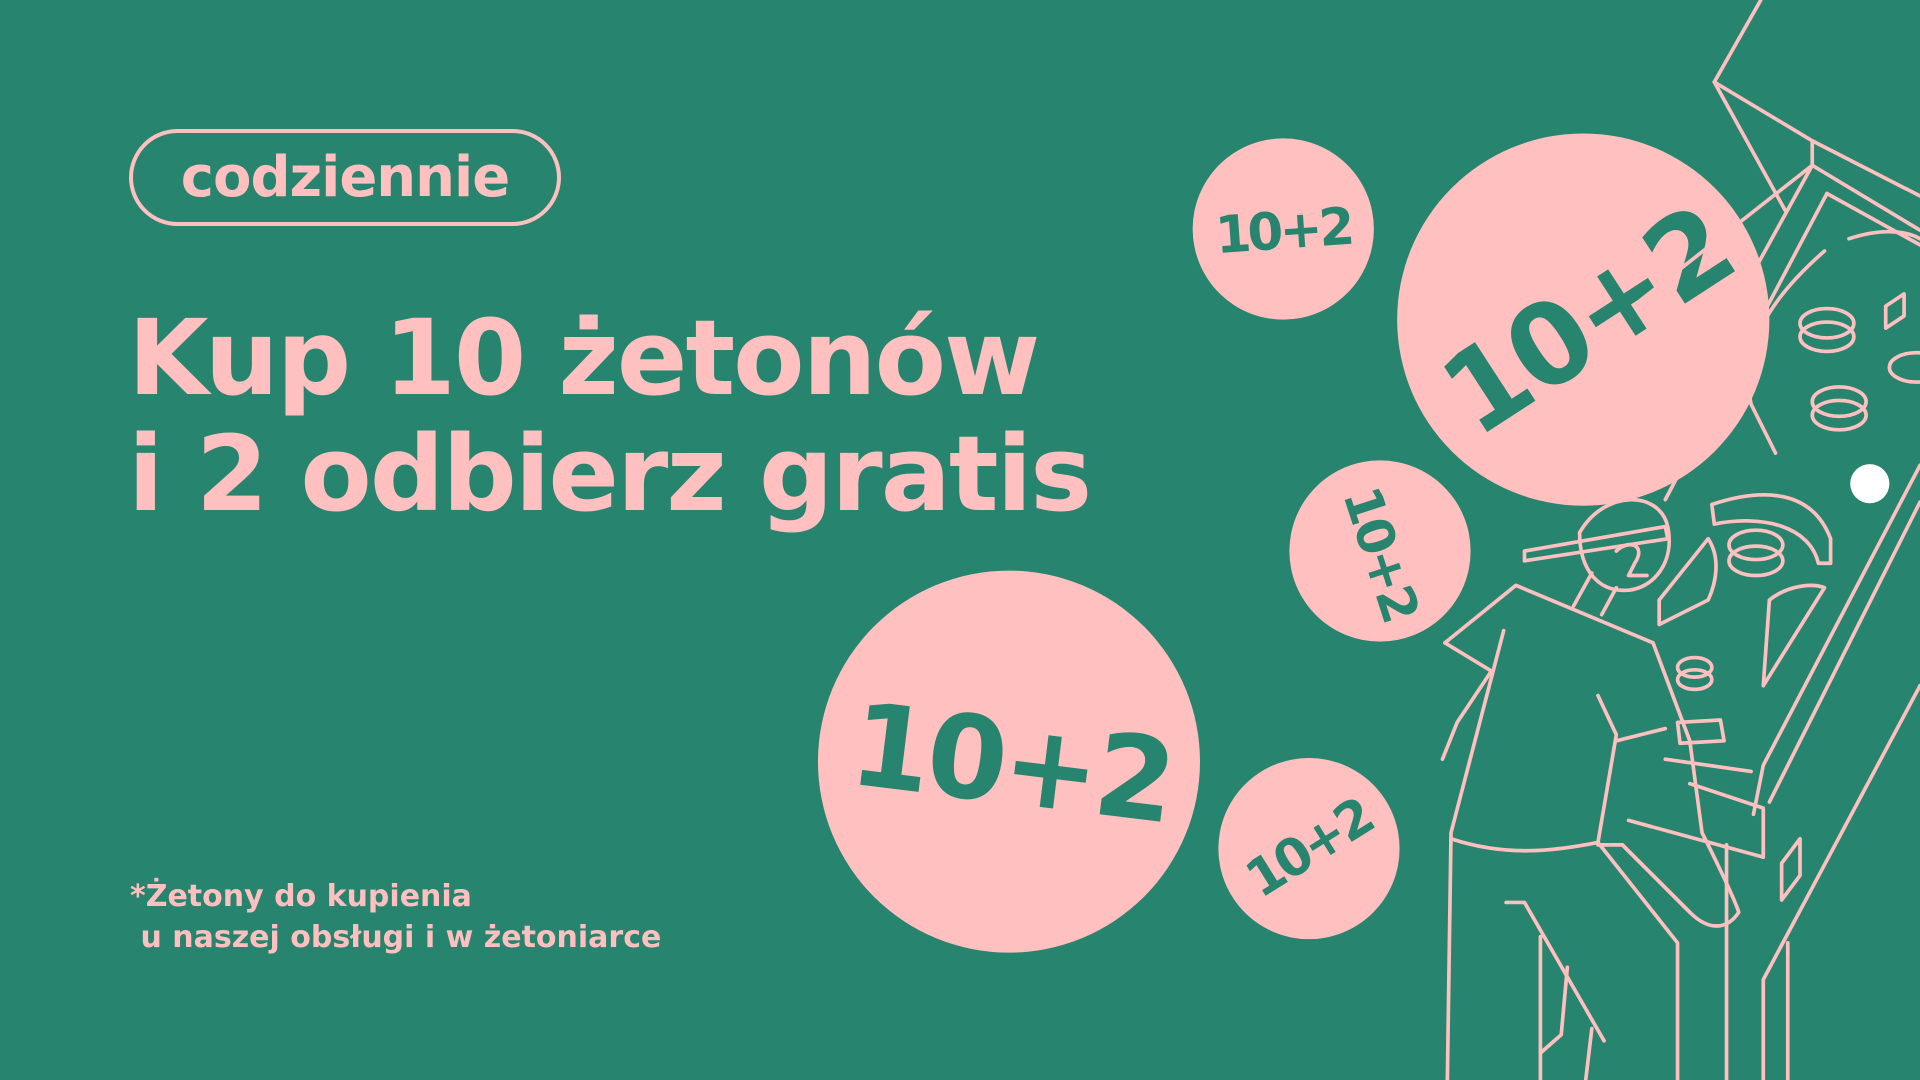 The width and height of the screenshot is (1920, 1080). Describe the element at coordinates (1380, 551) in the screenshot. I see `coin-small-middle: 10+2` at that location.